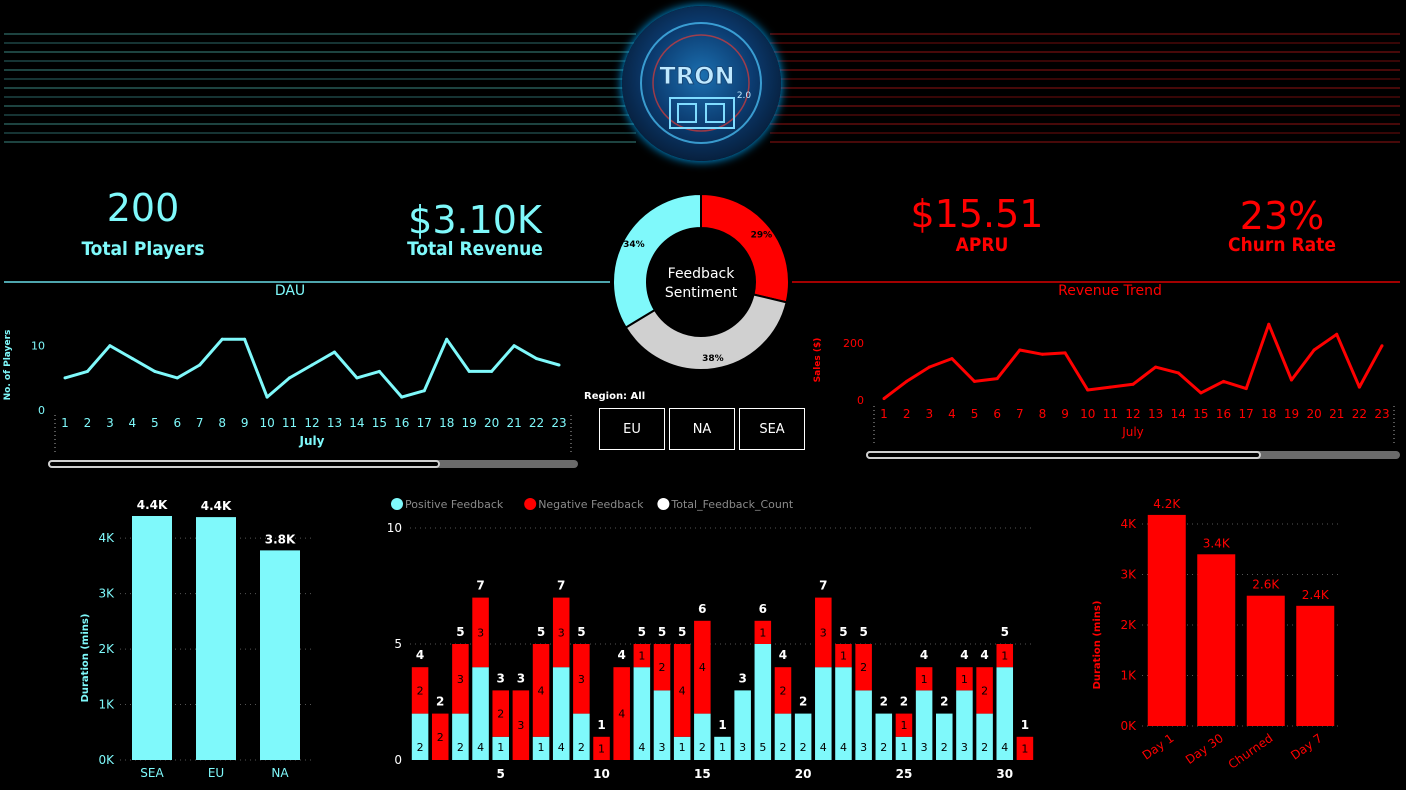  I want to click on y-tick-label: 0K, so click(106, 760).